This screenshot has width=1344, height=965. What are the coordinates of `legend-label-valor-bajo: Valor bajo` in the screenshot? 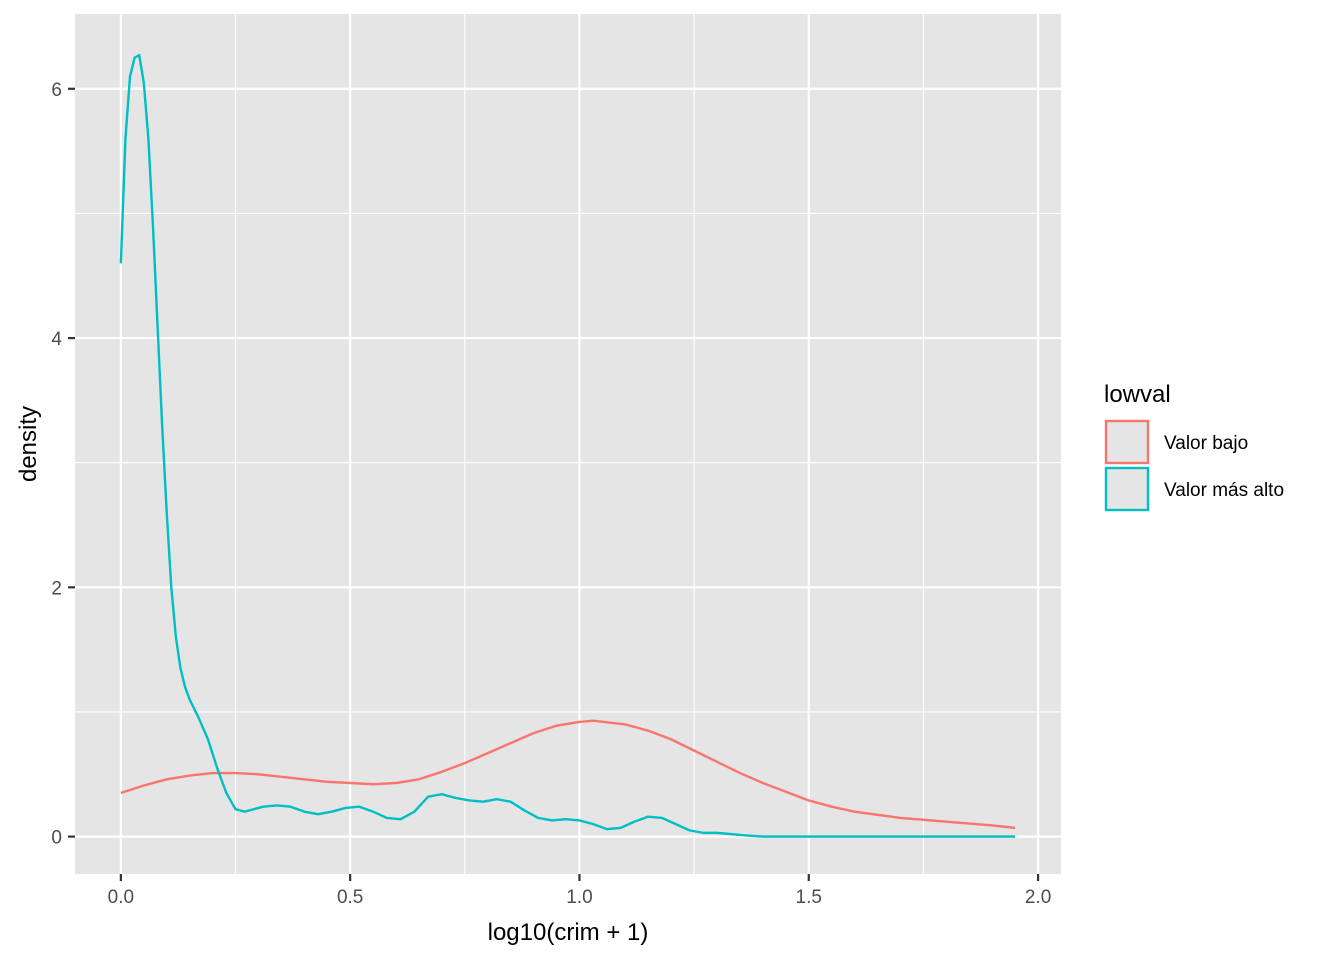 It's located at (1206, 443).